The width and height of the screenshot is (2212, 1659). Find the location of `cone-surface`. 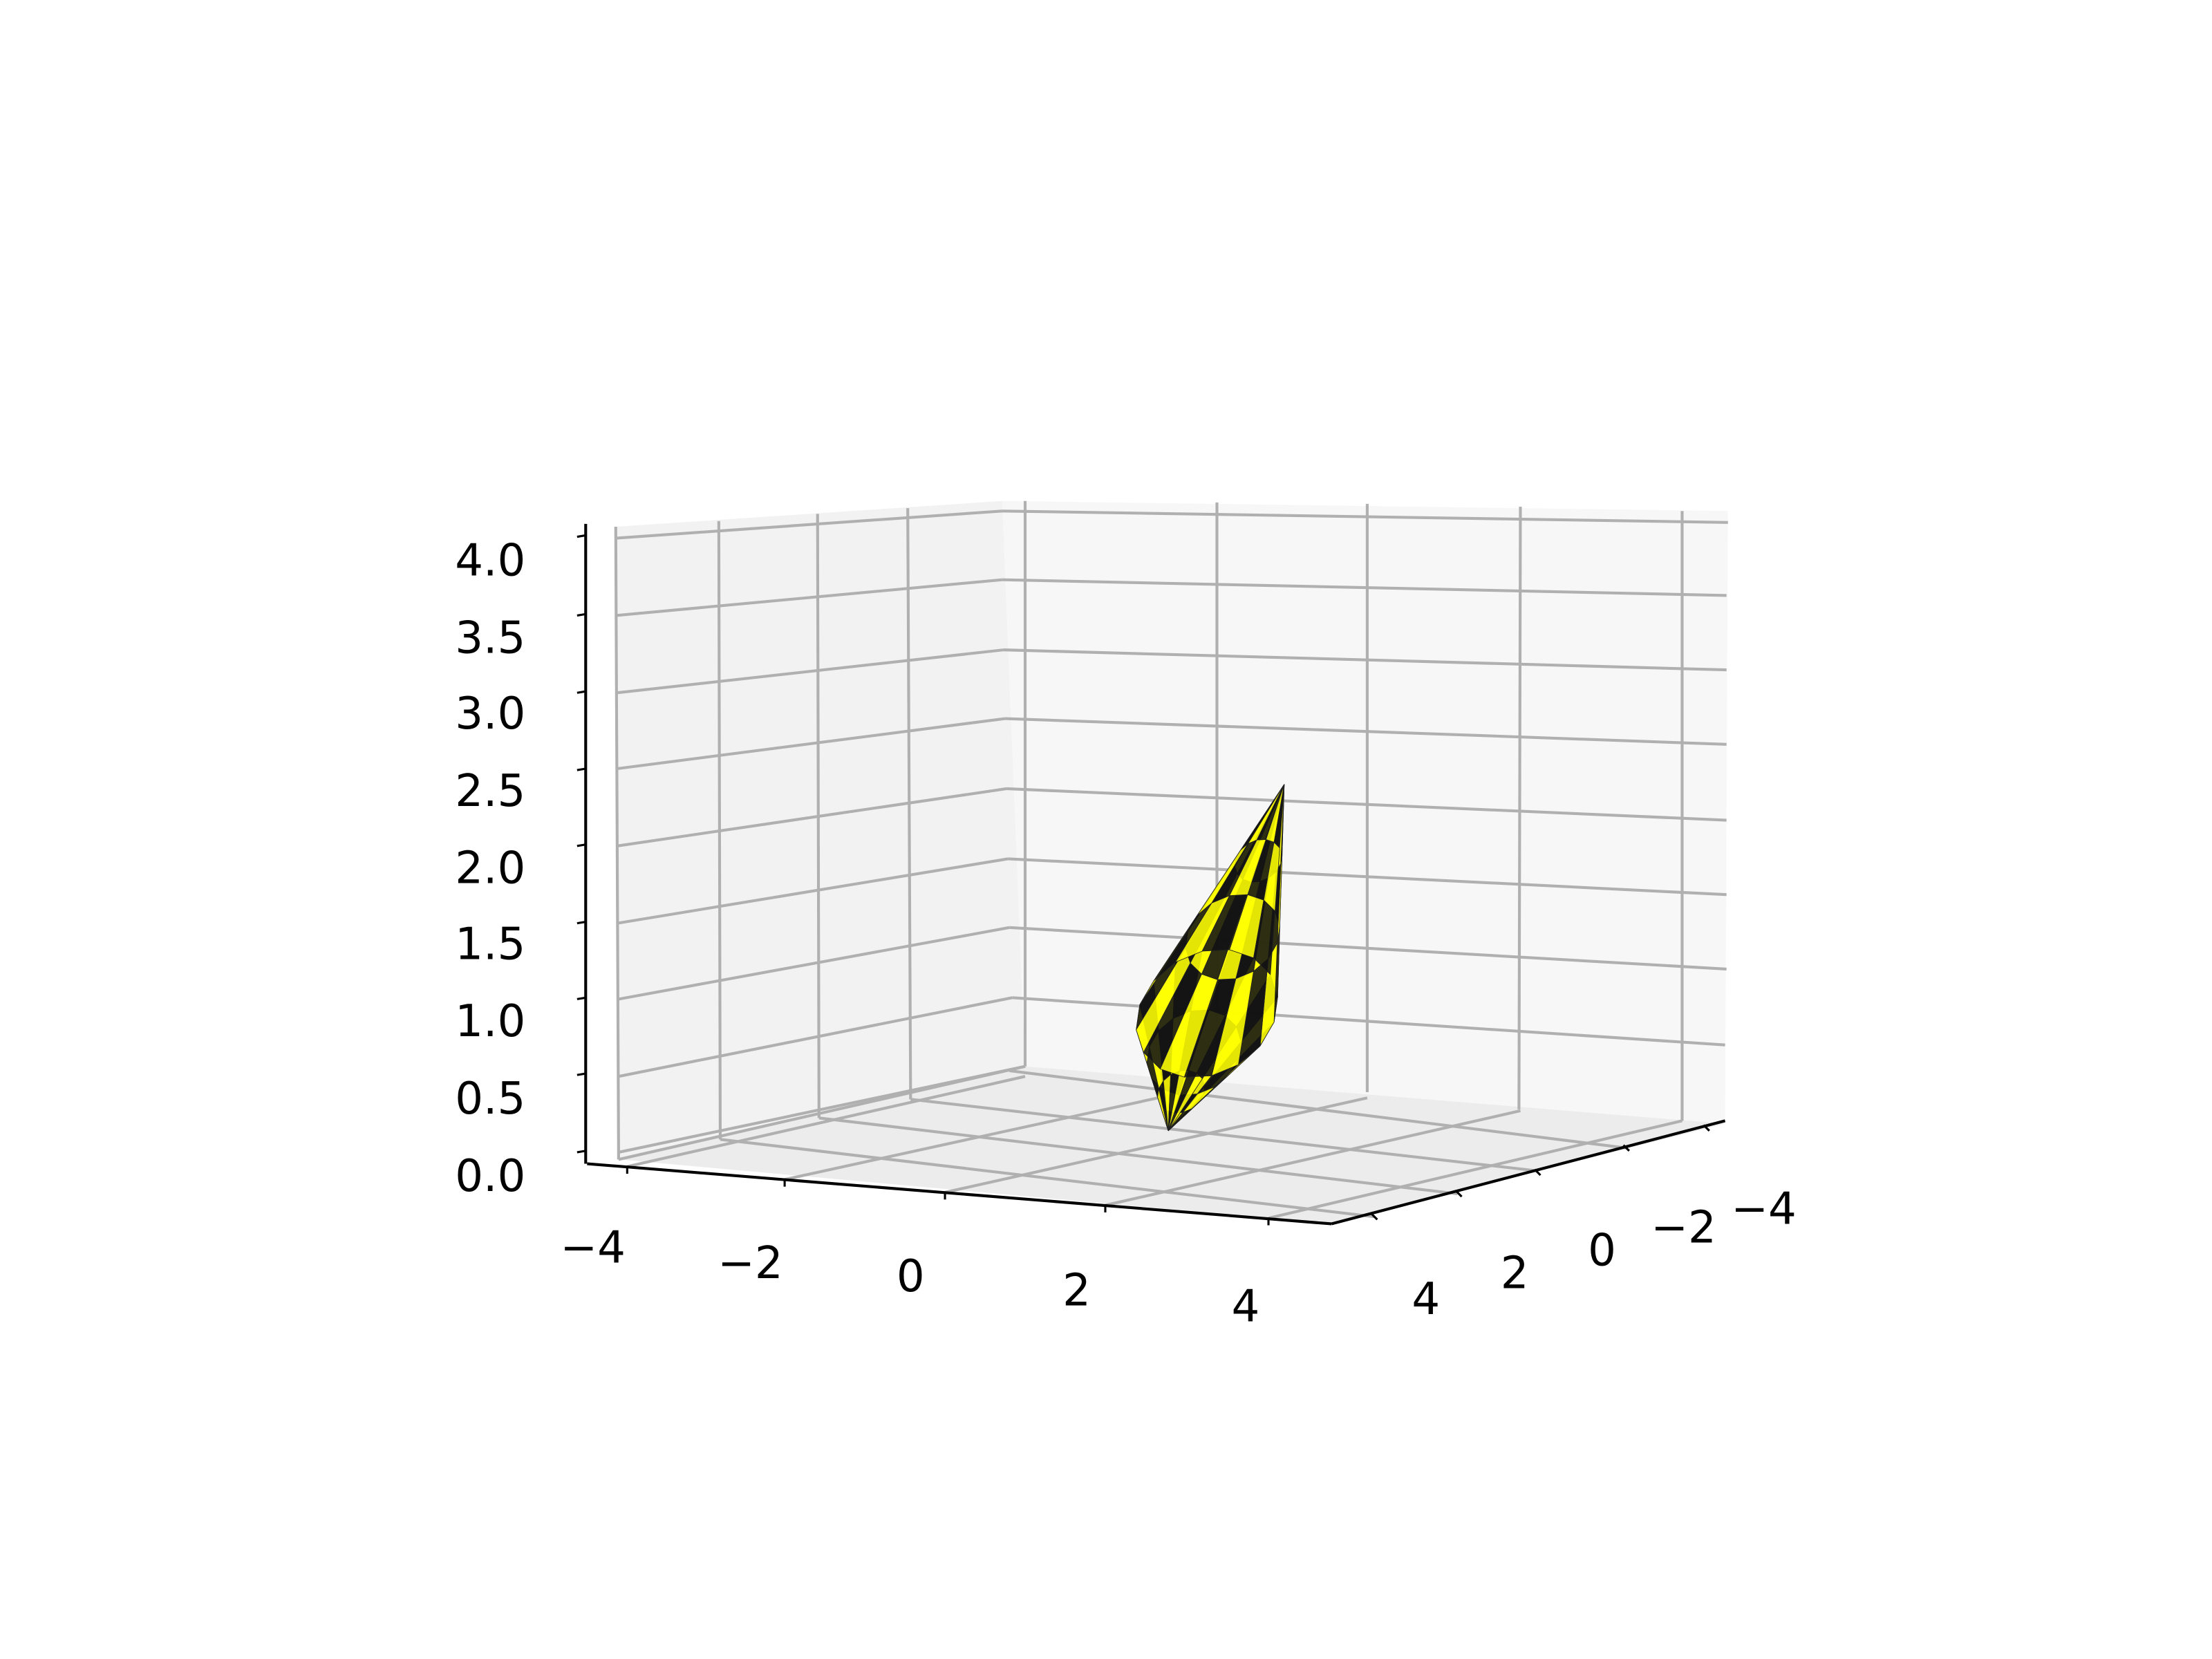

cone-surface is located at coordinates (1210, 958).